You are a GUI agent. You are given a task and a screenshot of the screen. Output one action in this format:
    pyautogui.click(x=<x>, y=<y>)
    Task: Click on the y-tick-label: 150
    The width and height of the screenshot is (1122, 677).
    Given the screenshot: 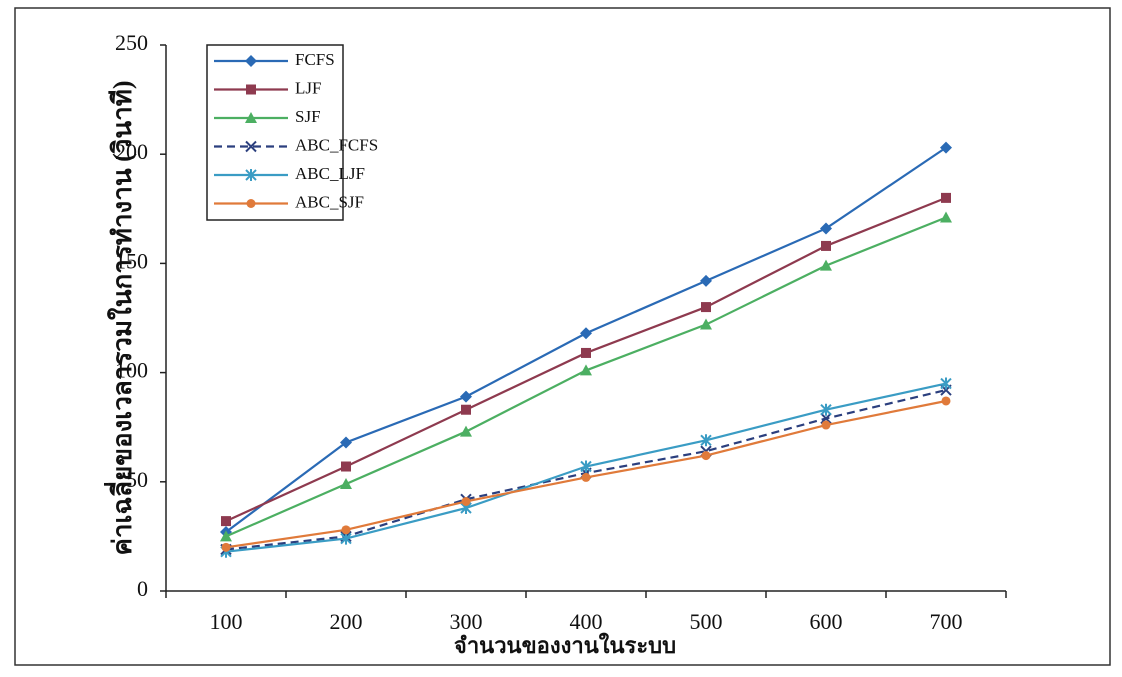 What is the action you would take?
    pyautogui.click(x=131, y=260)
    